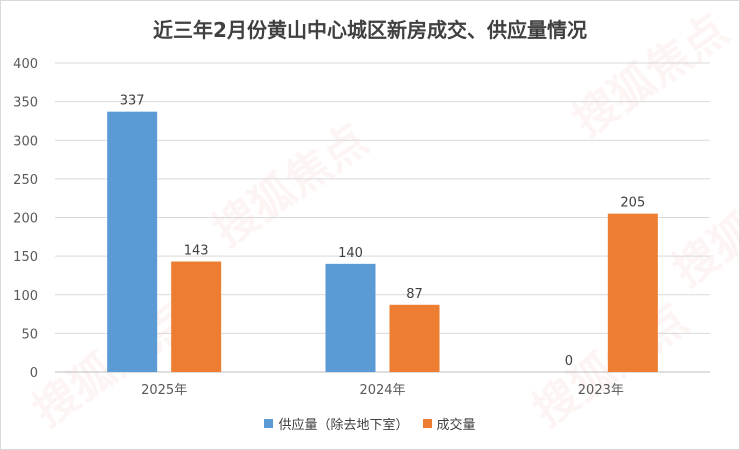 Image resolution: width=740 pixels, height=450 pixels. What do you see at coordinates (25, 103) in the screenshot?
I see `y-tick-label: 350` at bounding box center [25, 103].